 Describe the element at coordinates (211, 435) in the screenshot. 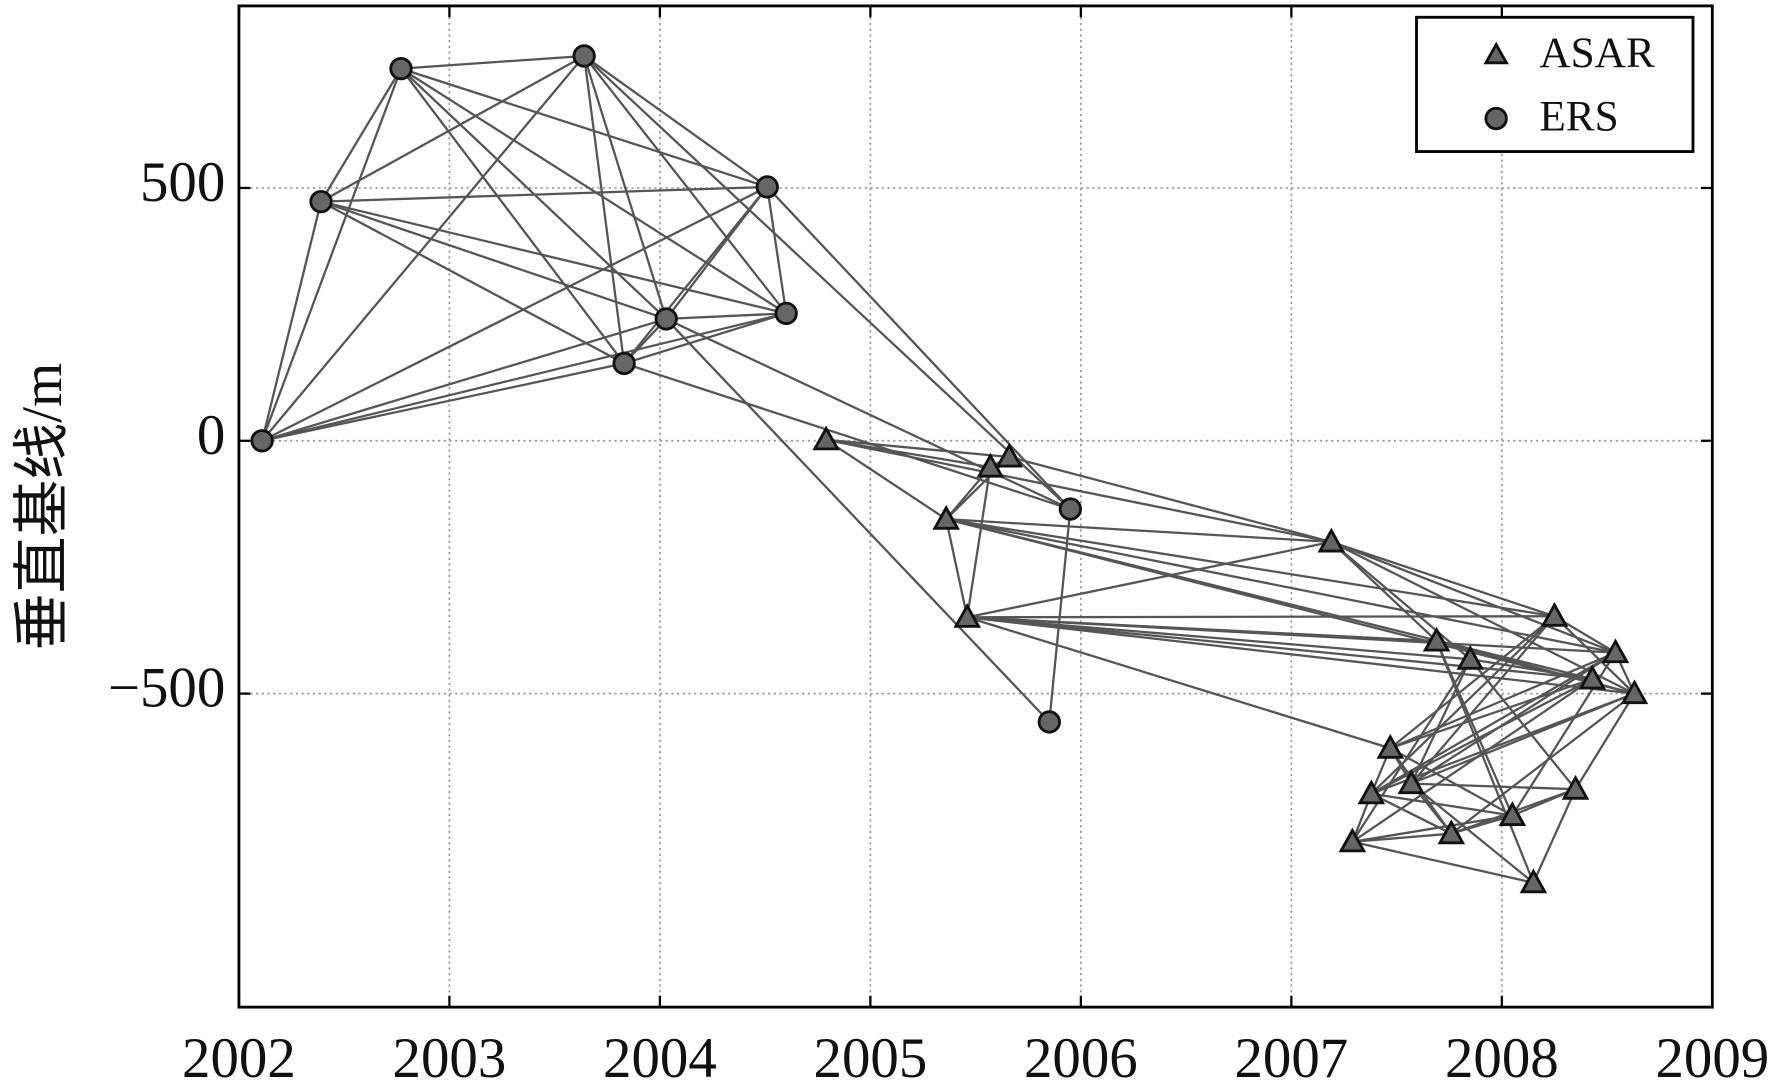

I see `y-tick-label: 0` at that location.